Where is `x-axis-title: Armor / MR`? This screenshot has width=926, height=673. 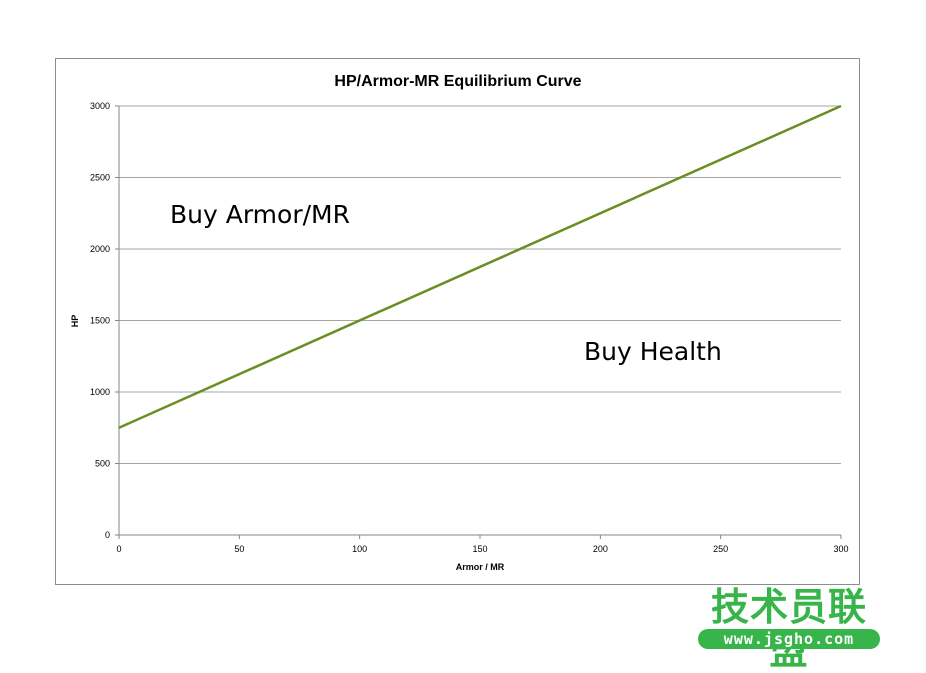
x-axis-title: Armor / MR is located at coordinates (480, 567).